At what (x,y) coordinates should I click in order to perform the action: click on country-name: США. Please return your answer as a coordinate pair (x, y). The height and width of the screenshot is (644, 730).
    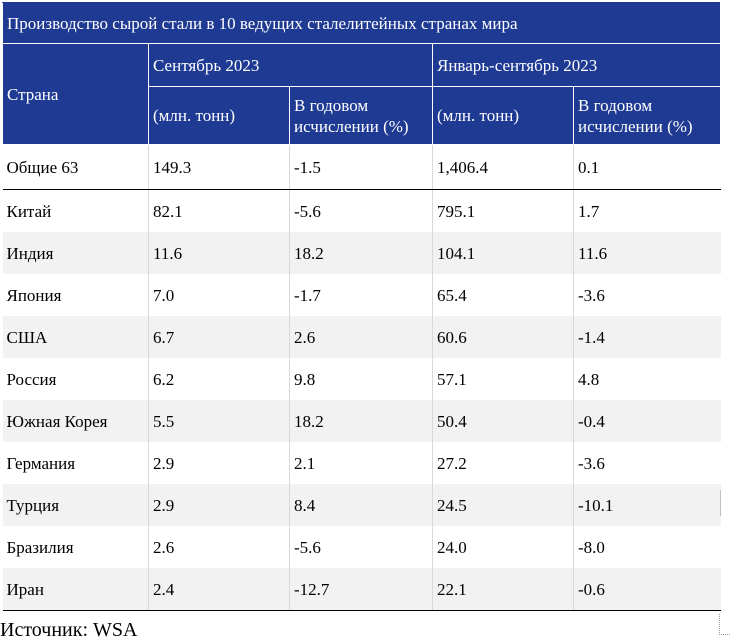
    Looking at the image, I should click on (75, 337).